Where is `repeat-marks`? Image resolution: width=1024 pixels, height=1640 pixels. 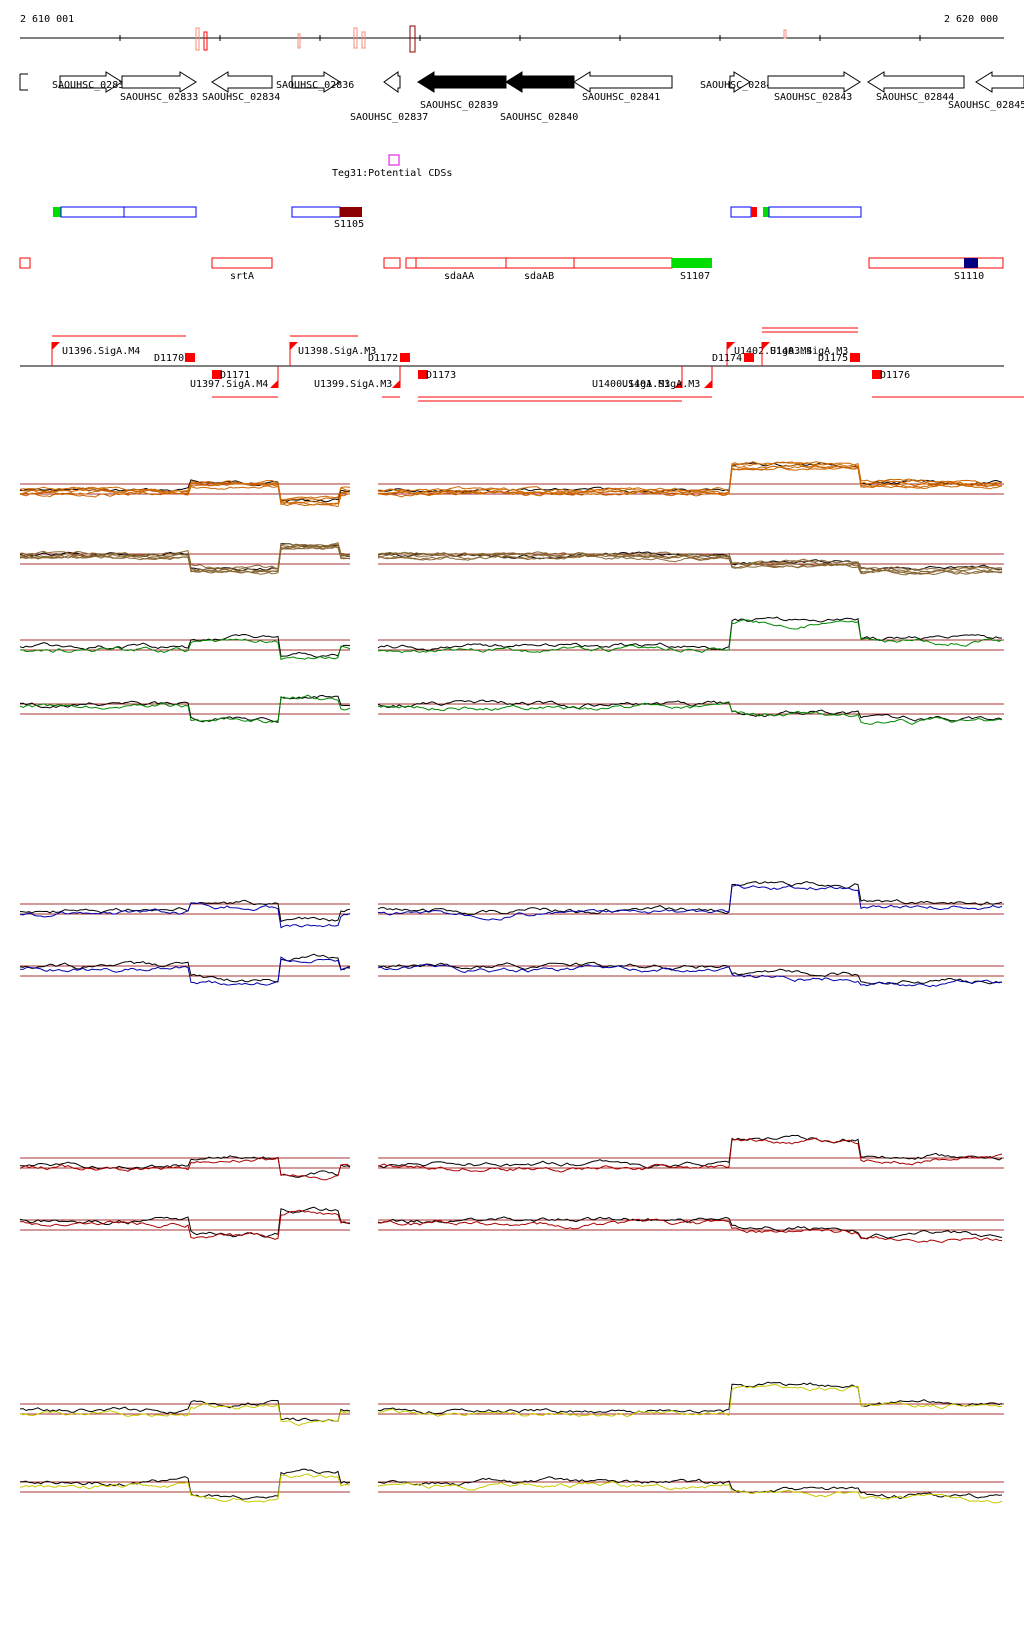 repeat-marks is located at coordinates (491, 39).